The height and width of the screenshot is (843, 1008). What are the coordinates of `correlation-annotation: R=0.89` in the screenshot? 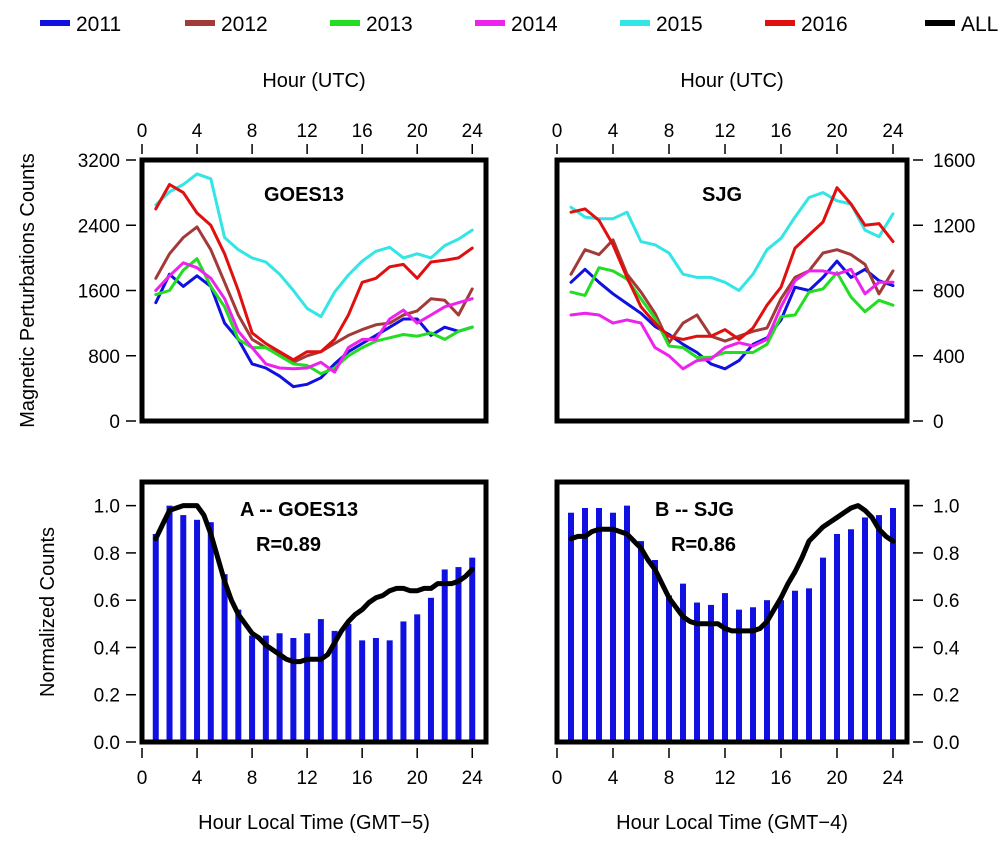 It's located at (288, 545).